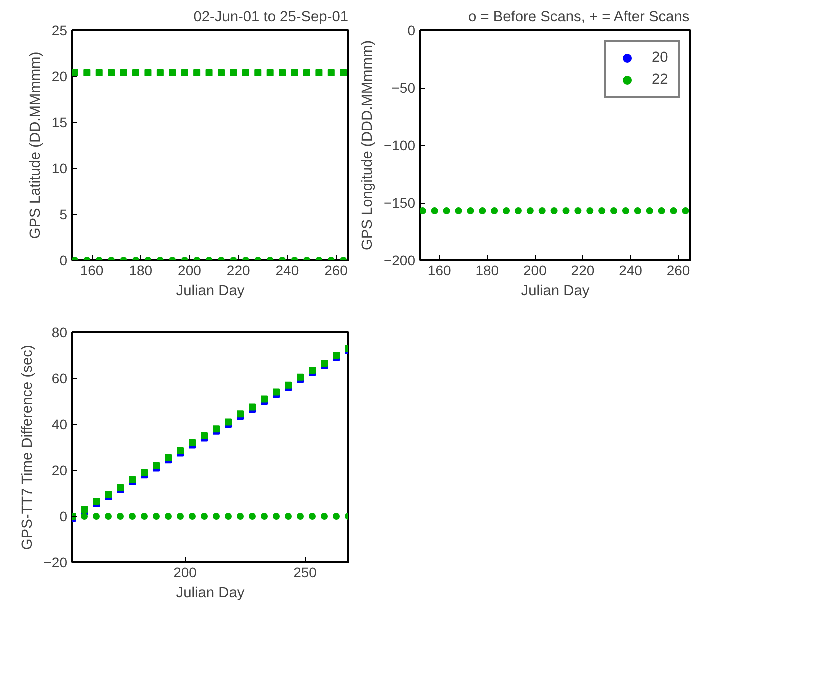 The width and height of the screenshot is (825, 675). What do you see at coordinates (271, 18) in the screenshot?
I see `chart-title: 02-Jun-01 to 25-Sep-01` at bounding box center [271, 18].